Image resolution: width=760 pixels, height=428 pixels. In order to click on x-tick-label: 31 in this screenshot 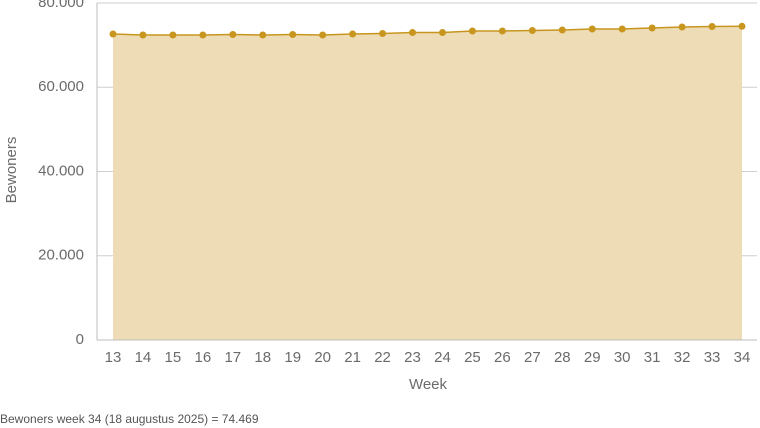, I will do `click(652, 357)`.